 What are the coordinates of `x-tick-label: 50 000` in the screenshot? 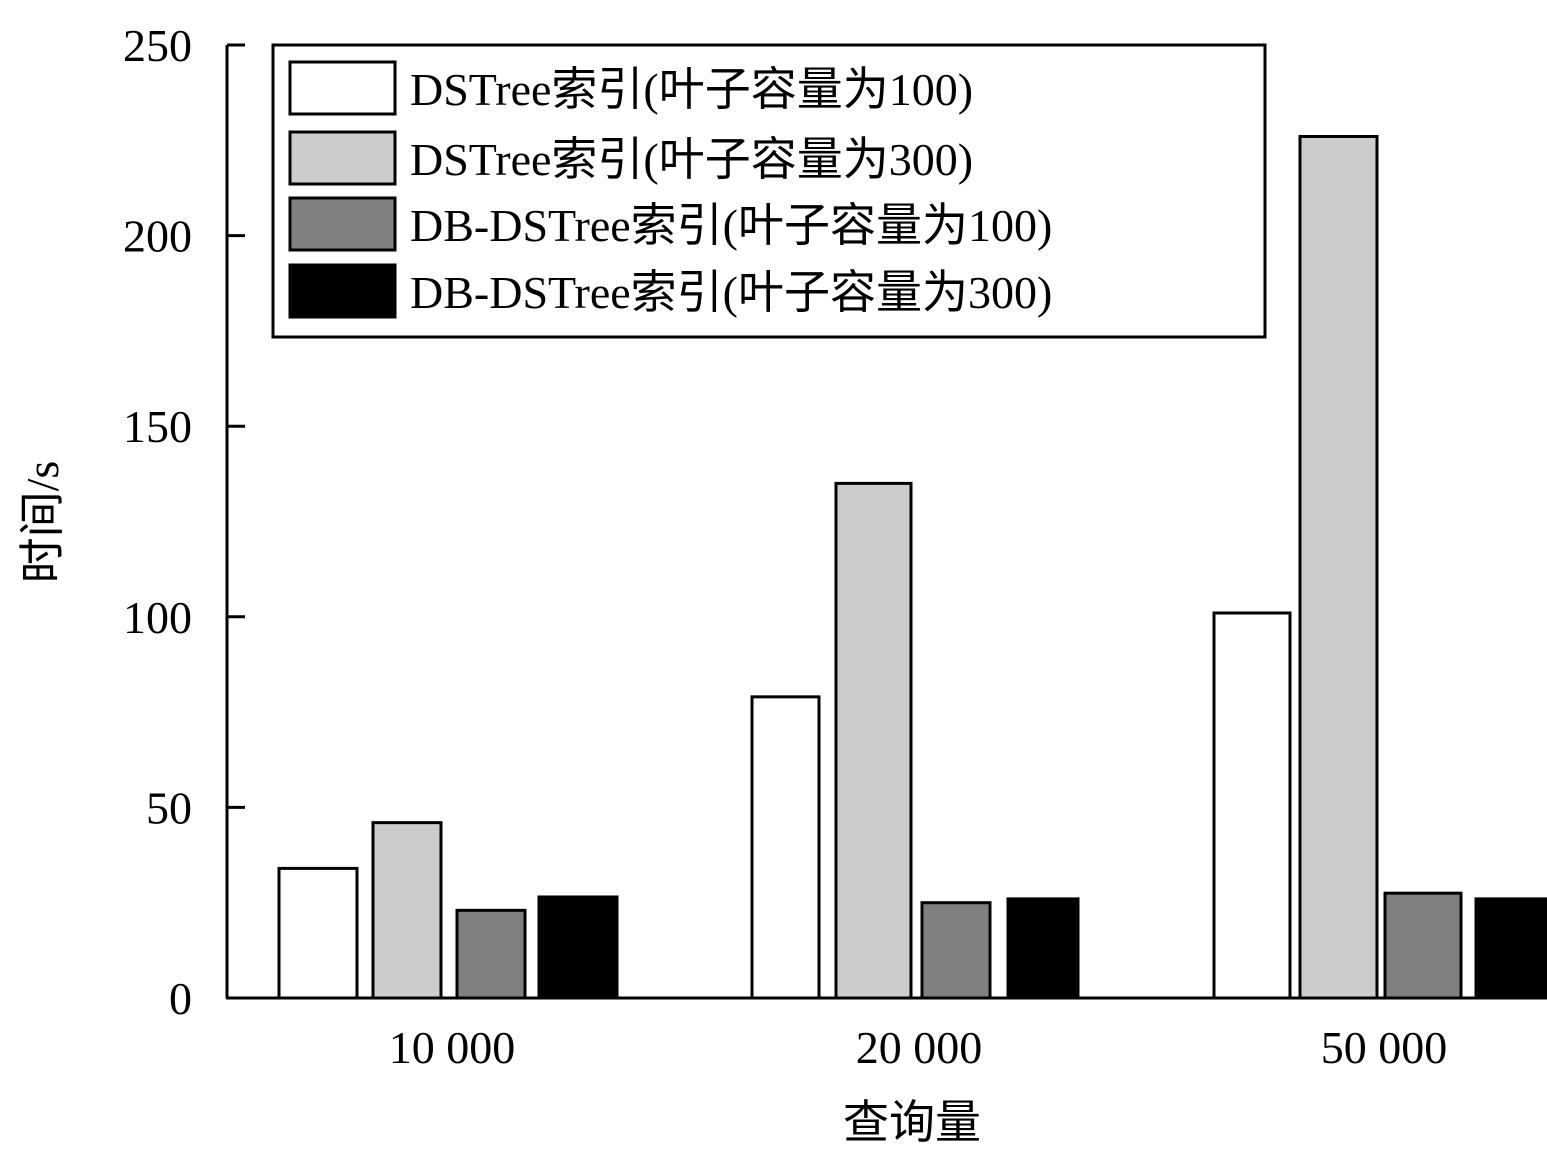 It's located at (1384, 1047).